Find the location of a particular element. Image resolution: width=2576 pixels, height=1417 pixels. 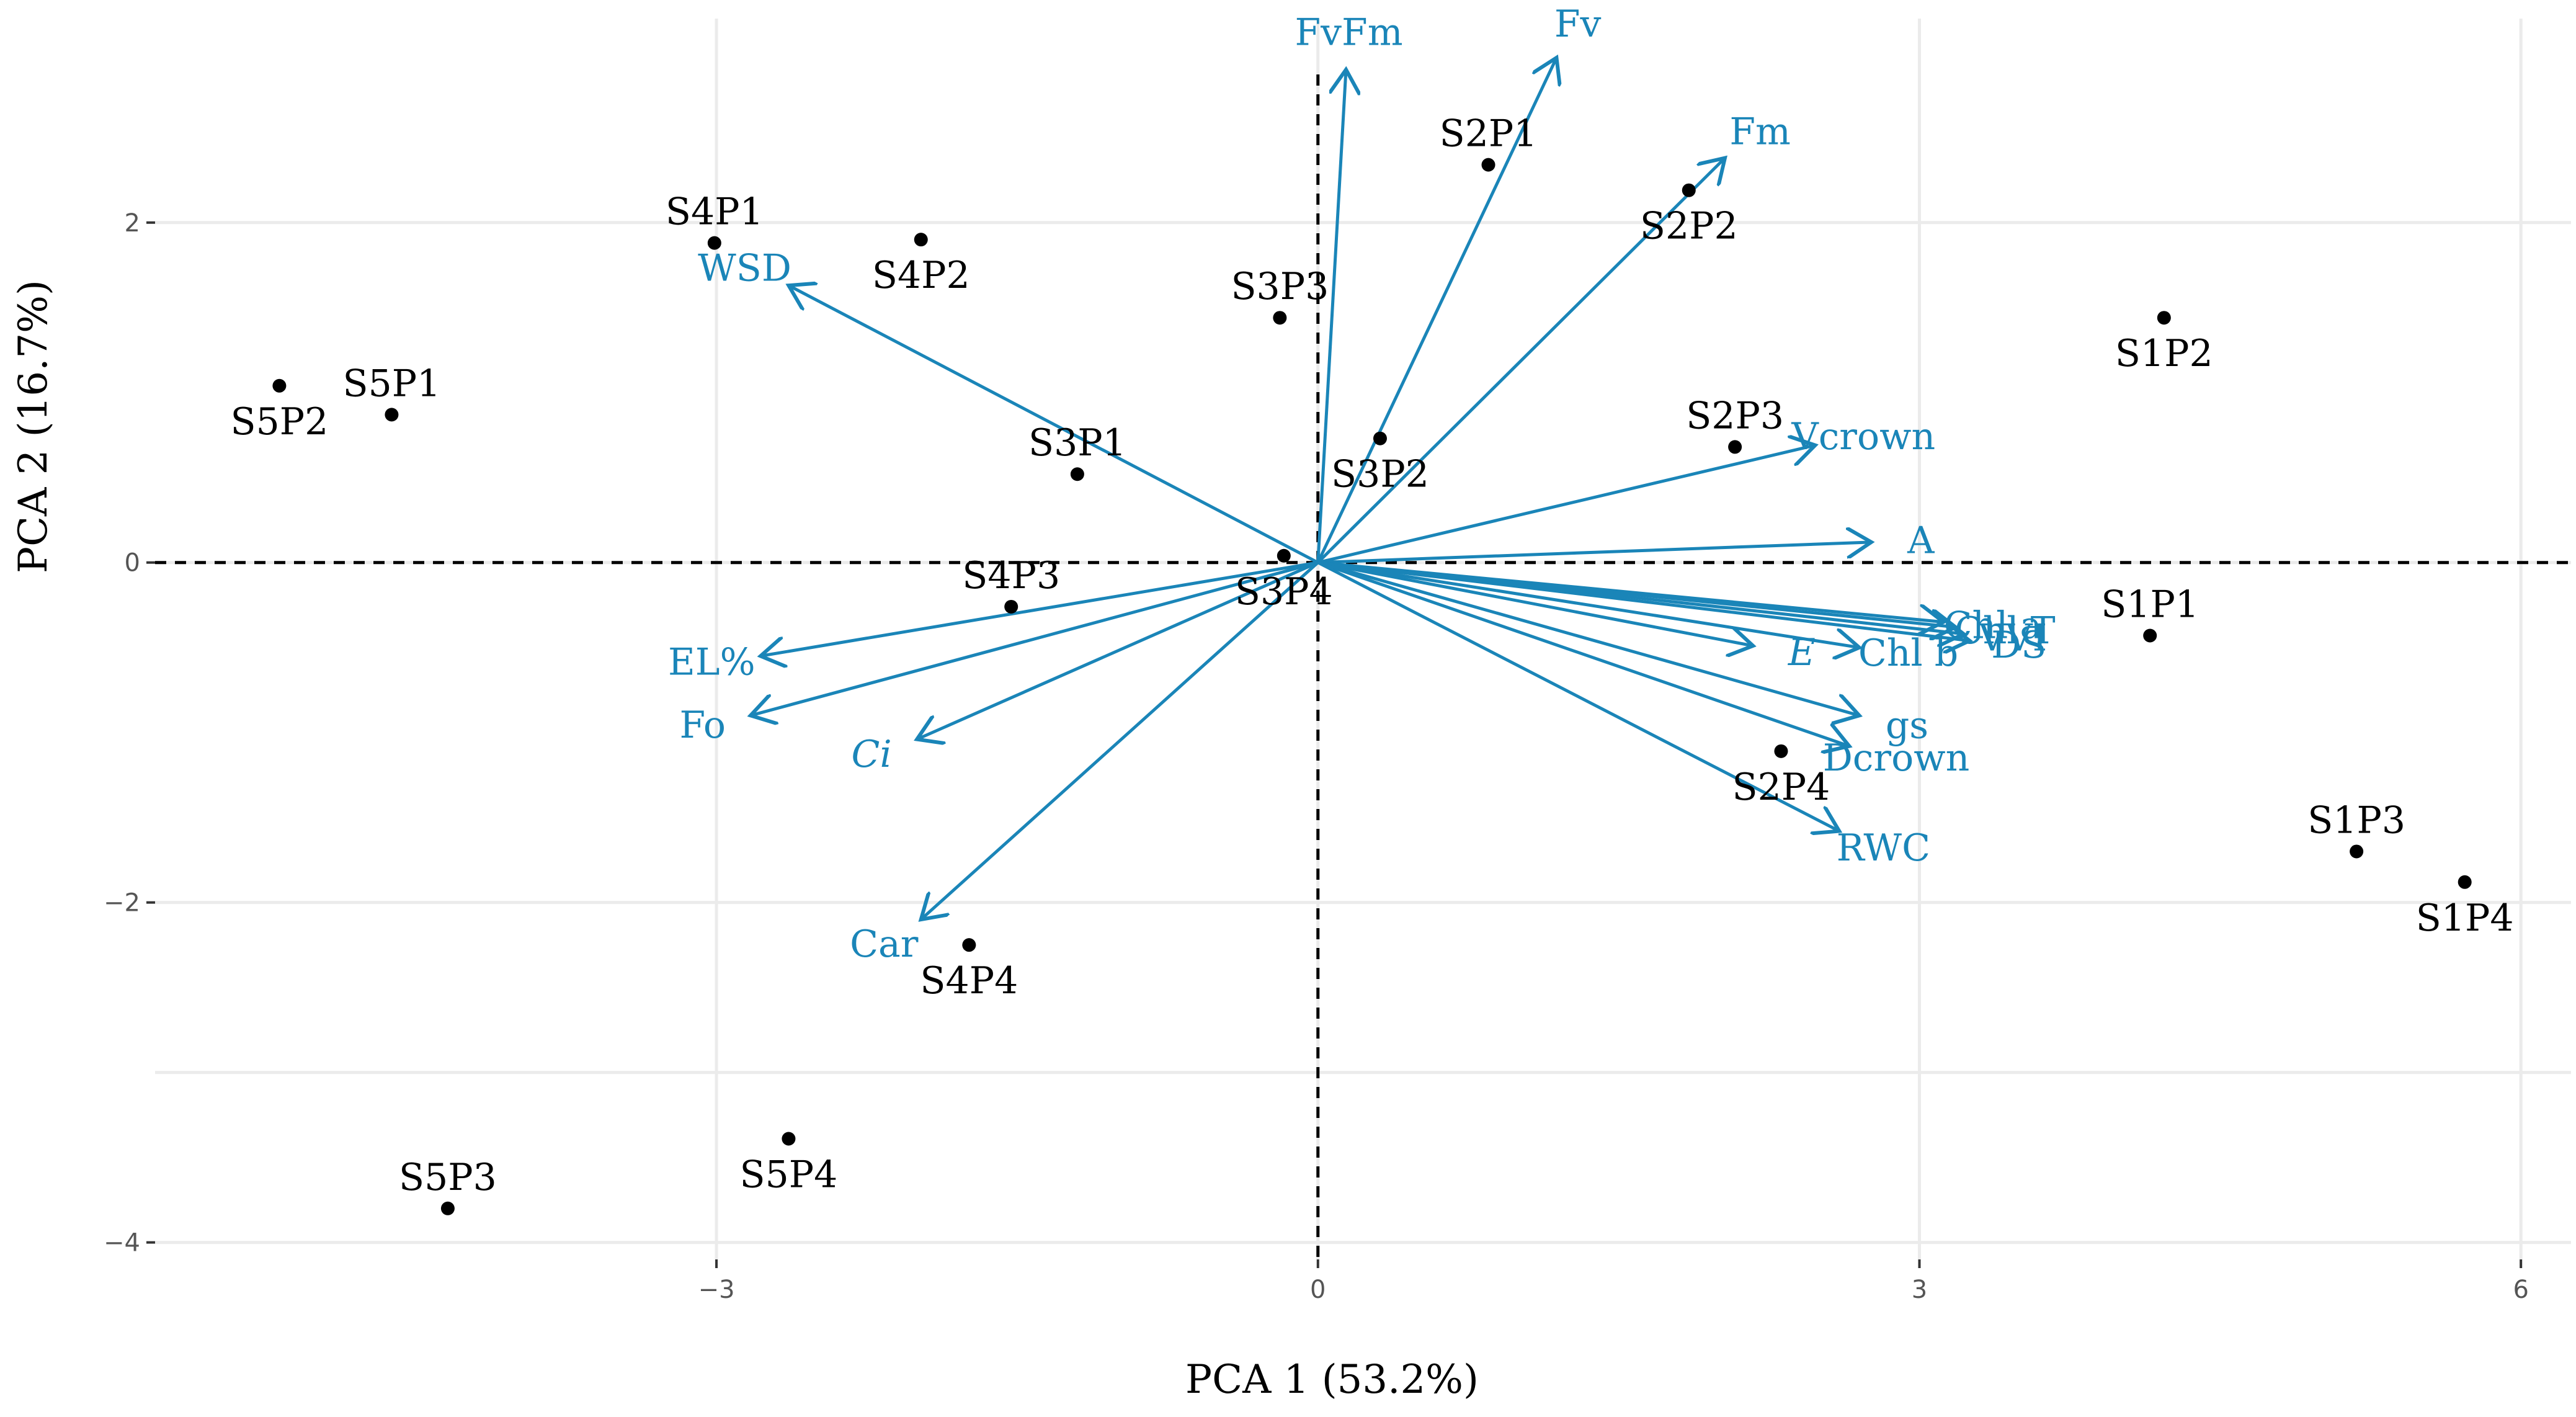

point-label: S2P3 is located at coordinates (1735, 415).